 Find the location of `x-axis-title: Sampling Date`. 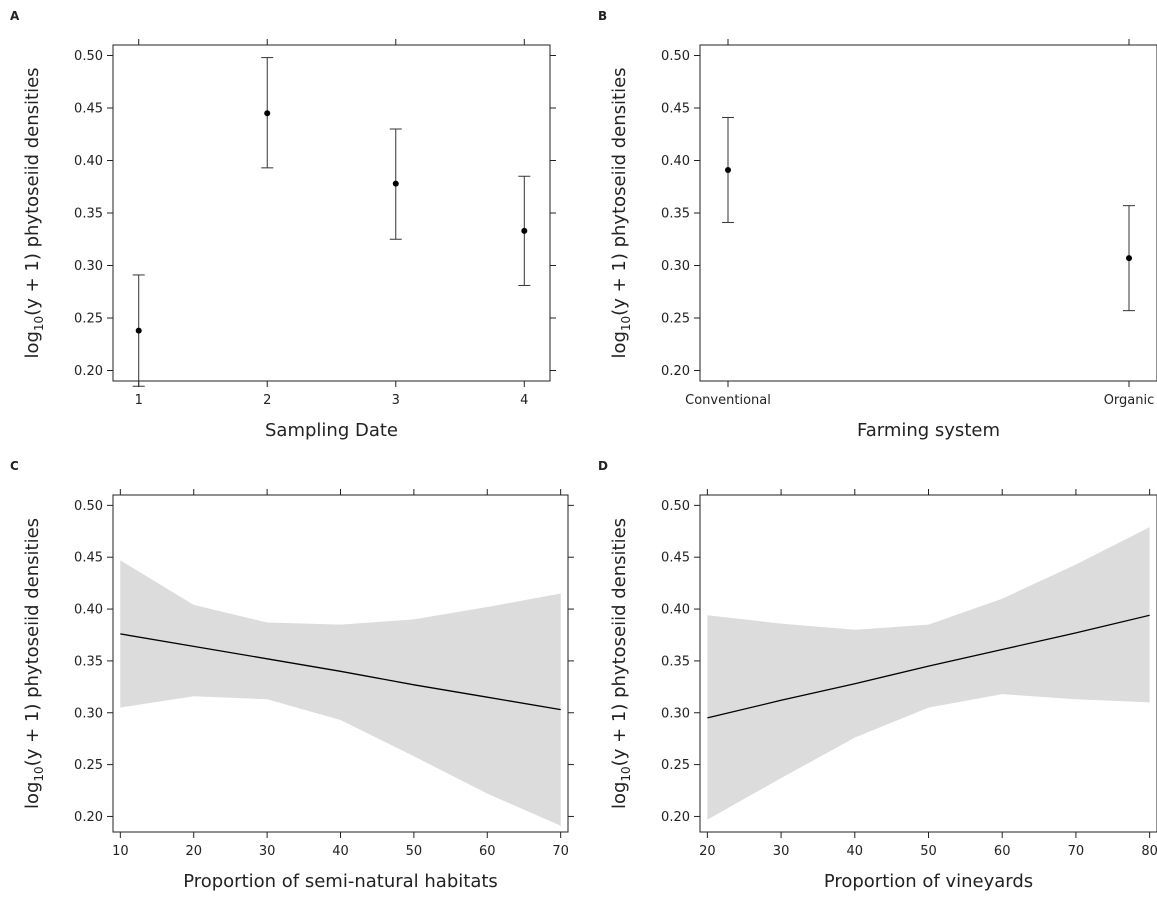

x-axis-title: Sampling Date is located at coordinates (331, 430).